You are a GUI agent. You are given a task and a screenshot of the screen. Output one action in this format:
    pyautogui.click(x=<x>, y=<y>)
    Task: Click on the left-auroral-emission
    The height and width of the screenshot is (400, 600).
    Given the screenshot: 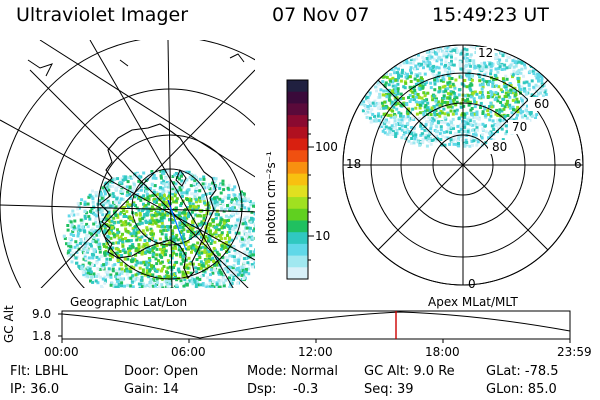 What is the action you would take?
    pyautogui.click(x=158, y=228)
    